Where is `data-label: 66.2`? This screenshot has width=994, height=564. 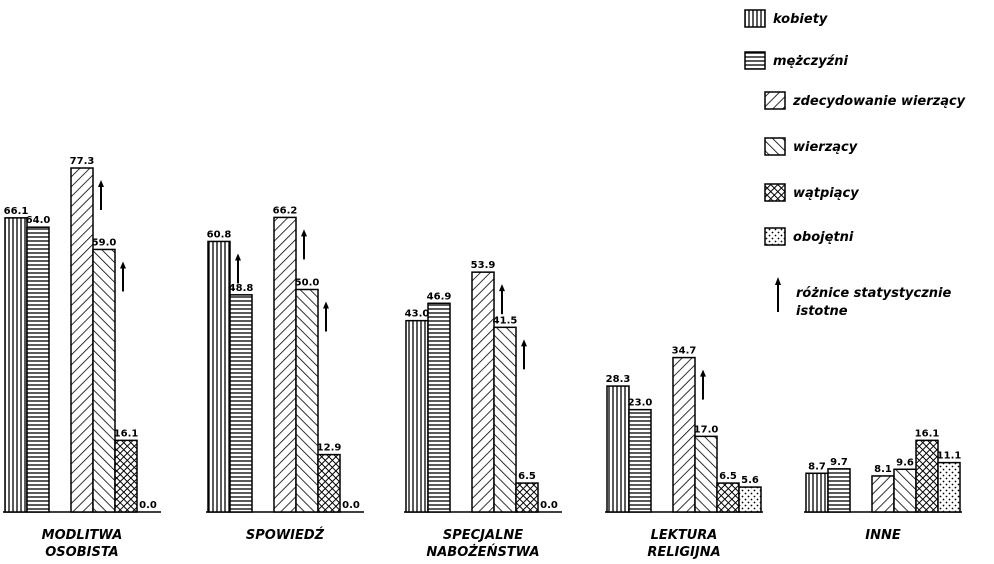 data-label: 66.2 is located at coordinates (285, 210).